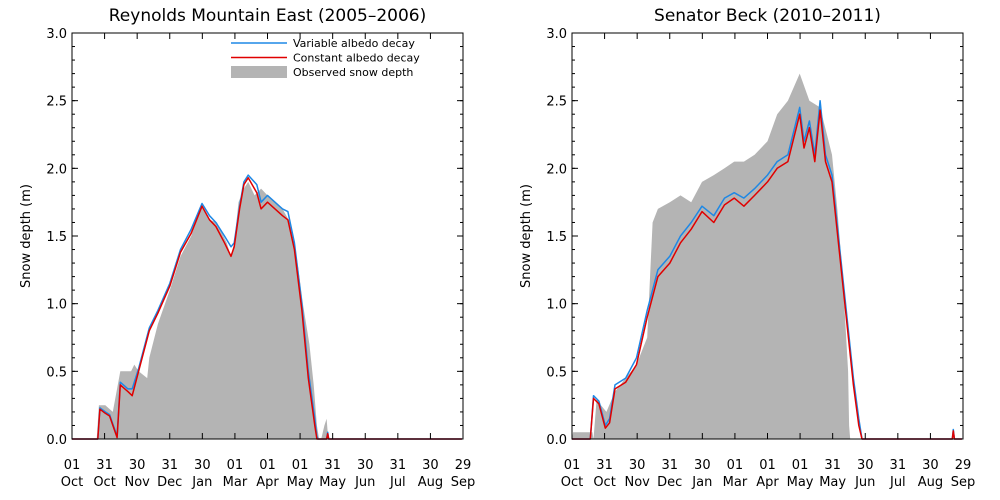  What do you see at coordinates (354, 43) in the screenshot?
I see `legend-label: Variable albedo decay` at bounding box center [354, 43].